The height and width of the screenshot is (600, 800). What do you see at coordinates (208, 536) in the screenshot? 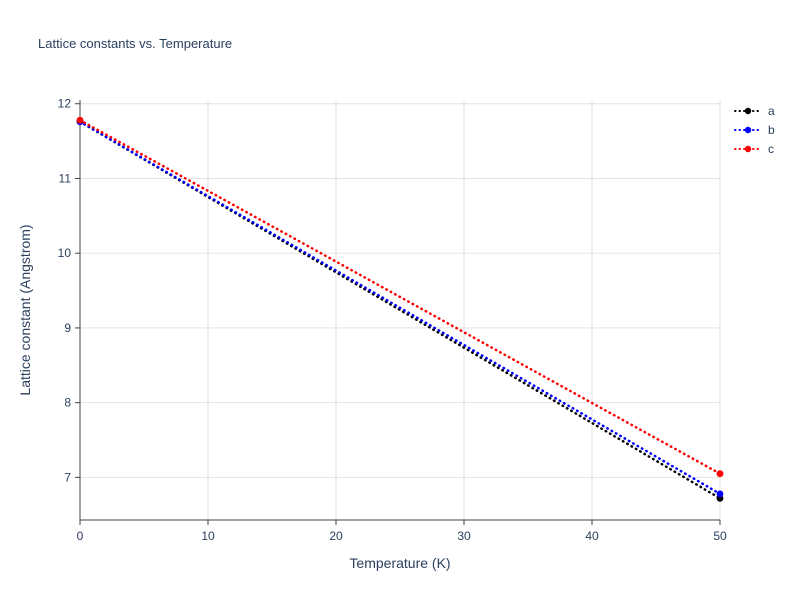
I see `x-tick-label: 10` at bounding box center [208, 536].